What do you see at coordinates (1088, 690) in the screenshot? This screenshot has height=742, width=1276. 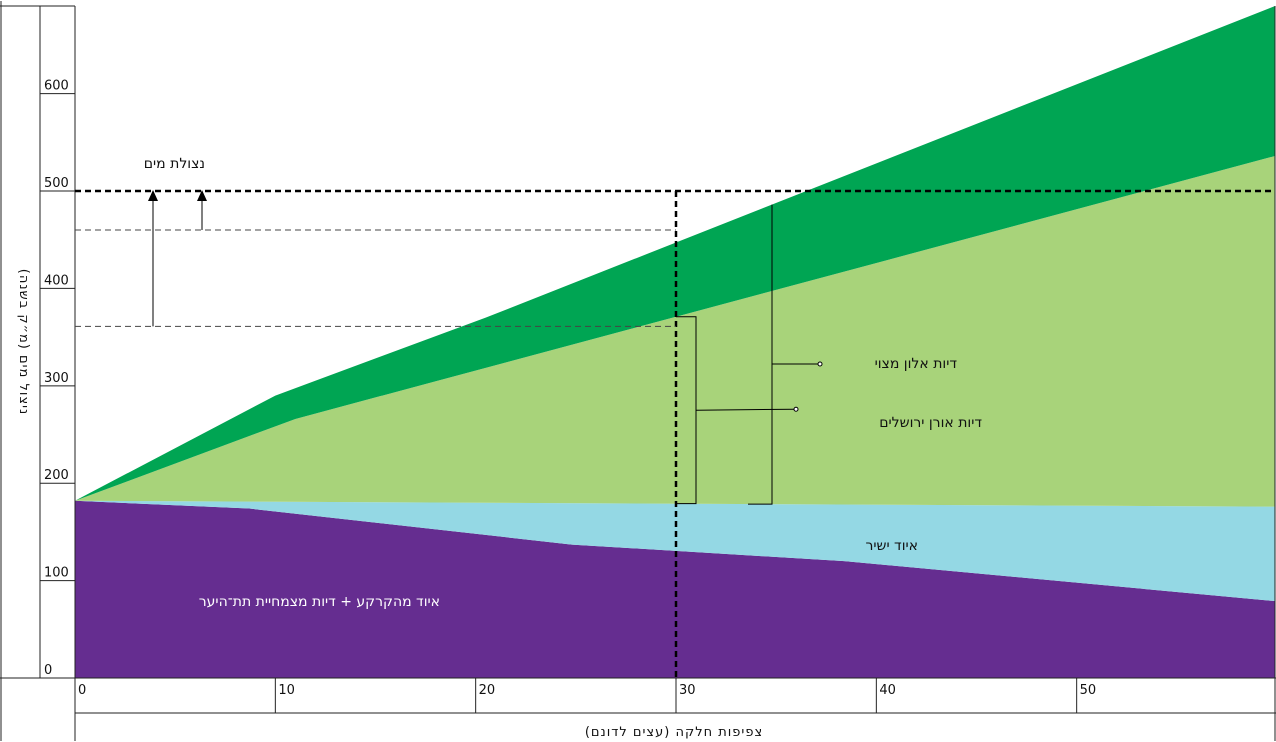 I see `x-tick-label: 50` at bounding box center [1088, 690].